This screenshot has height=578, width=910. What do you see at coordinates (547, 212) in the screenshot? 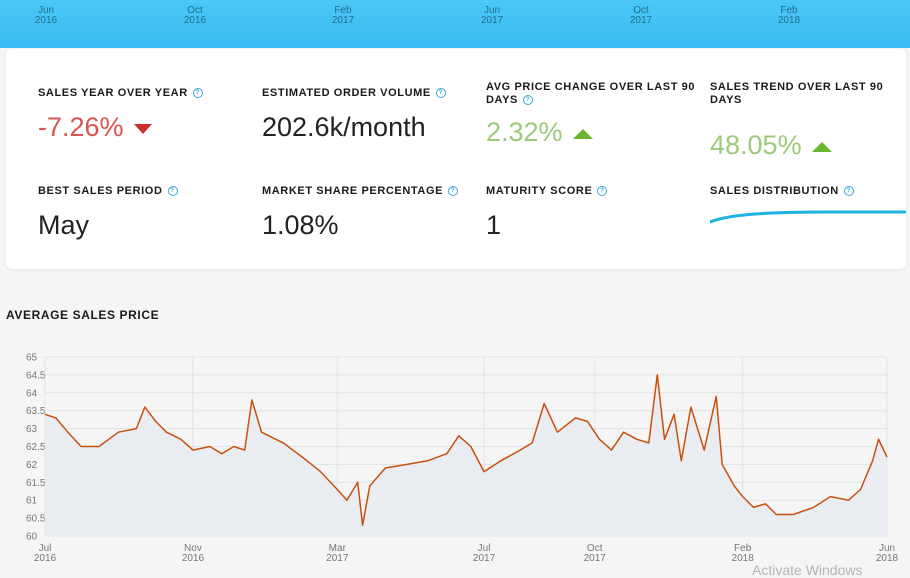
I see `stat-maturity-score: MATURITY SCORE? 1` at bounding box center [547, 212].